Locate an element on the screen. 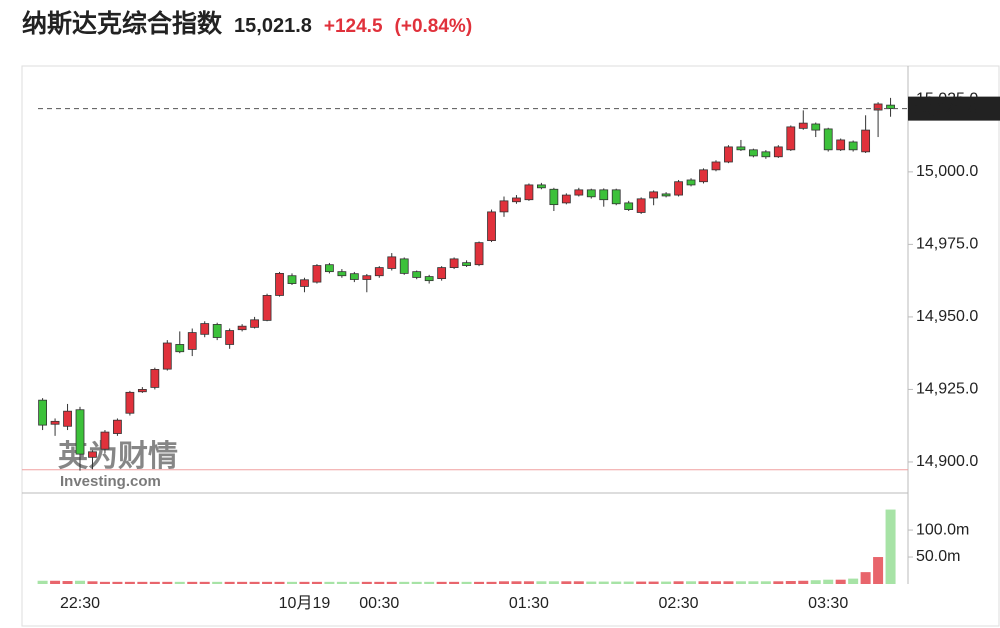  last-price-label: 15,021.8 is located at coordinates (945, 109).